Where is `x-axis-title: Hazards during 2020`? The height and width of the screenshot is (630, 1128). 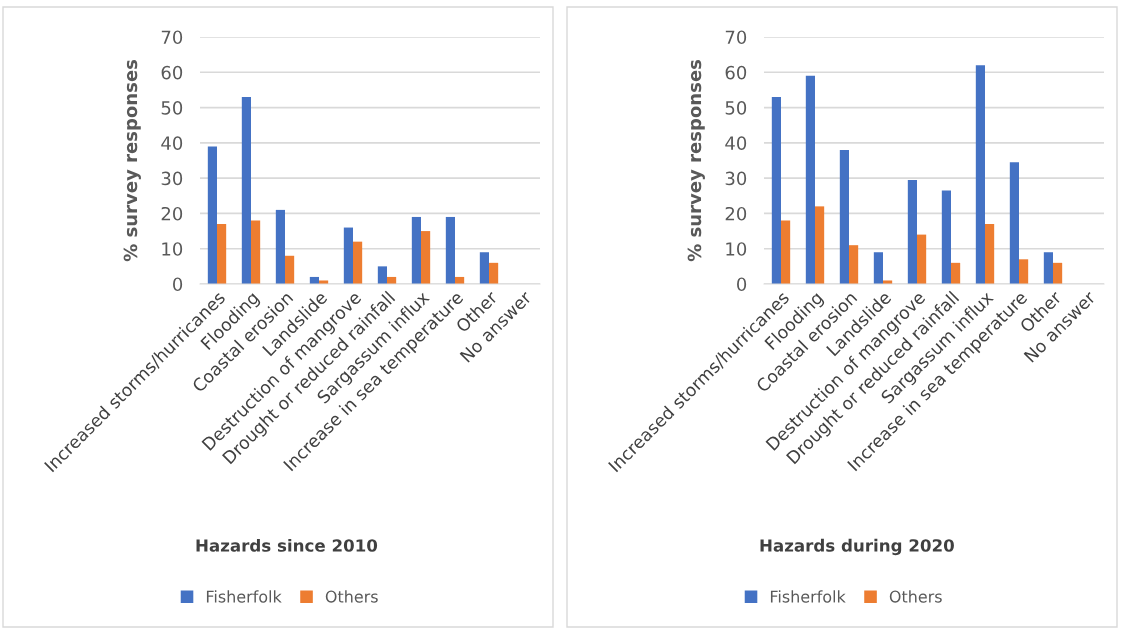
x-axis-title: Hazards during 2020 is located at coordinates (857, 547).